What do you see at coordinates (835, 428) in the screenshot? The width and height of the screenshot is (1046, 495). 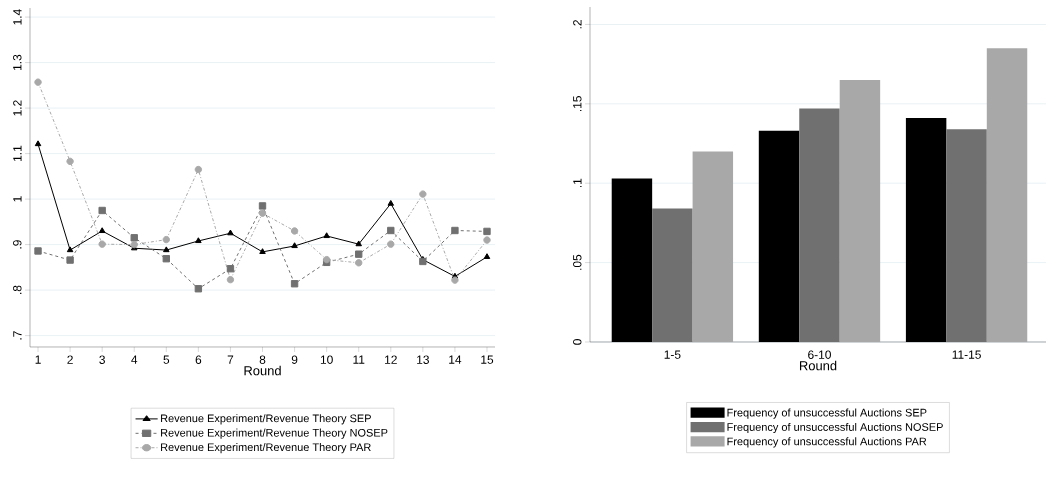 I see `legend-label: Frequency of unsuccessful Auctions NOSEP` at bounding box center [835, 428].